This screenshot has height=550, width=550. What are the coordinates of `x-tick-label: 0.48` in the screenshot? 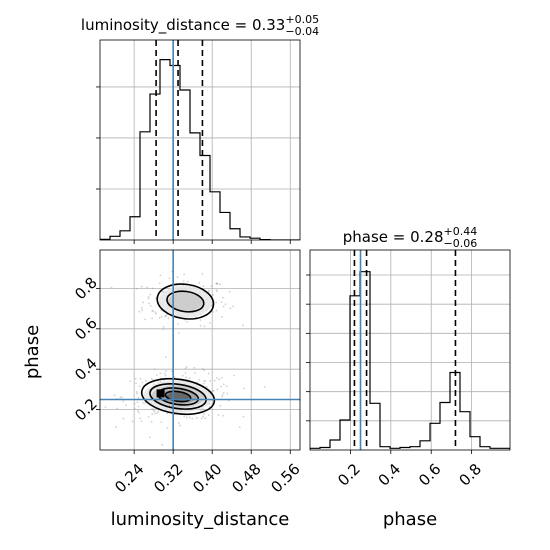 It's located at (246, 478).